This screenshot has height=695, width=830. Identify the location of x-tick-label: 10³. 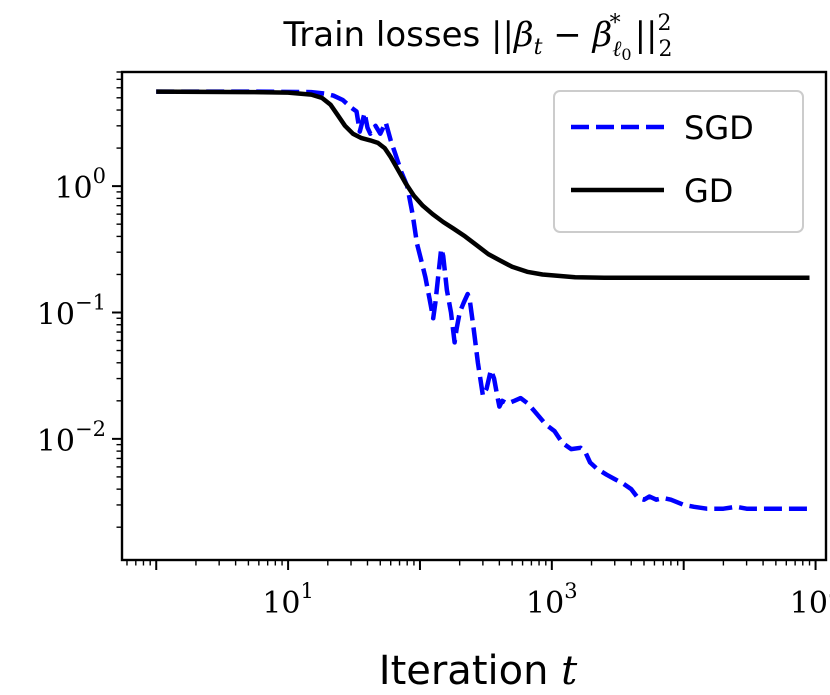
(552, 600).